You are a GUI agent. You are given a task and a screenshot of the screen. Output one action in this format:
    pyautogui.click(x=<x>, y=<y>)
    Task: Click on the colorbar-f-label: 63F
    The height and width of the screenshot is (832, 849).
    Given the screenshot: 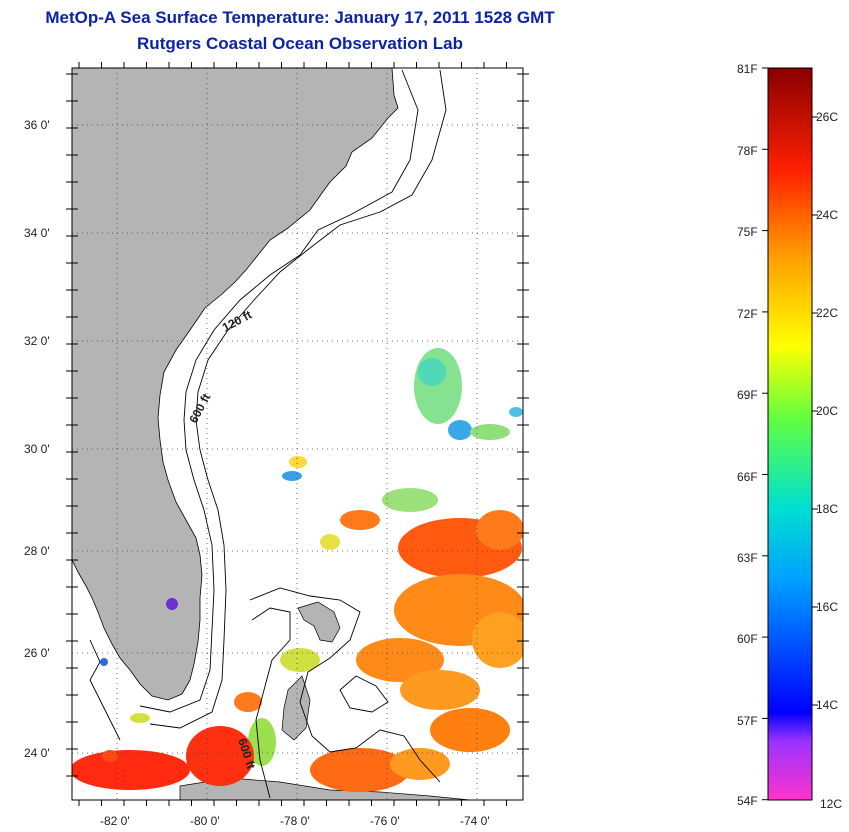 What is the action you would take?
    pyautogui.click(x=747, y=558)
    